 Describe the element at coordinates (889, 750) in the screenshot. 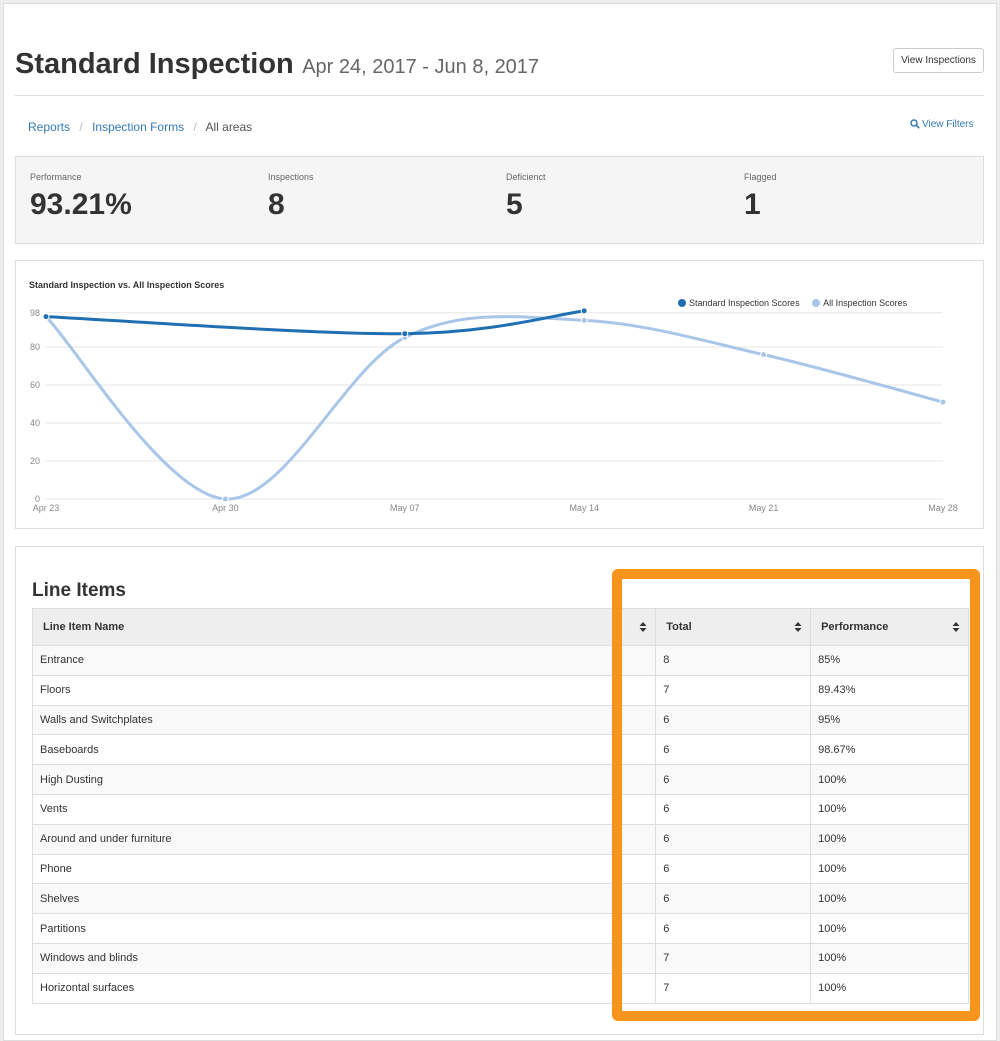

I see `cell-performance: 98.67%` at that location.